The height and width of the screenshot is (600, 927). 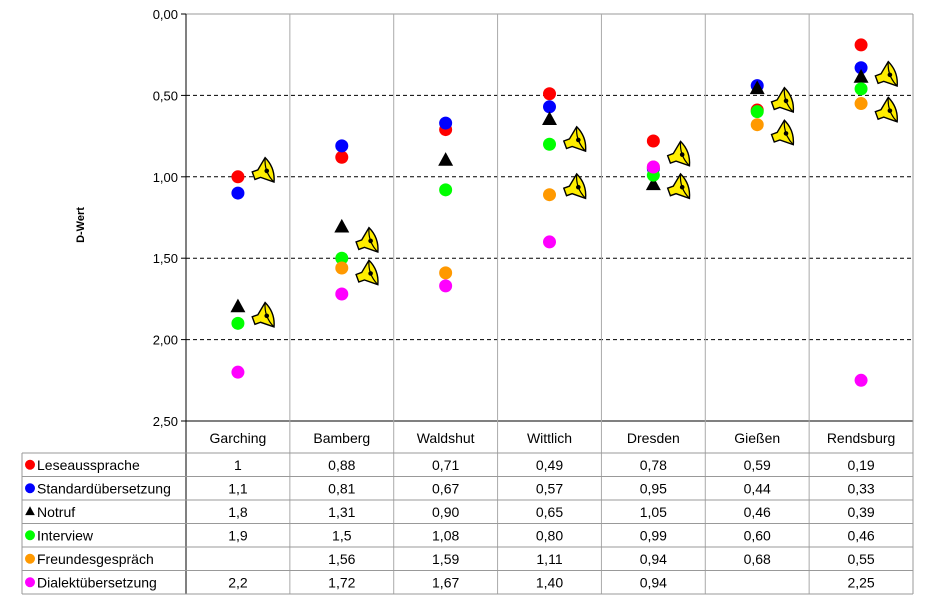 What do you see at coordinates (341, 465) in the screenshot?
I see `table-cell: 0,88` at bounding box center [341, 465].